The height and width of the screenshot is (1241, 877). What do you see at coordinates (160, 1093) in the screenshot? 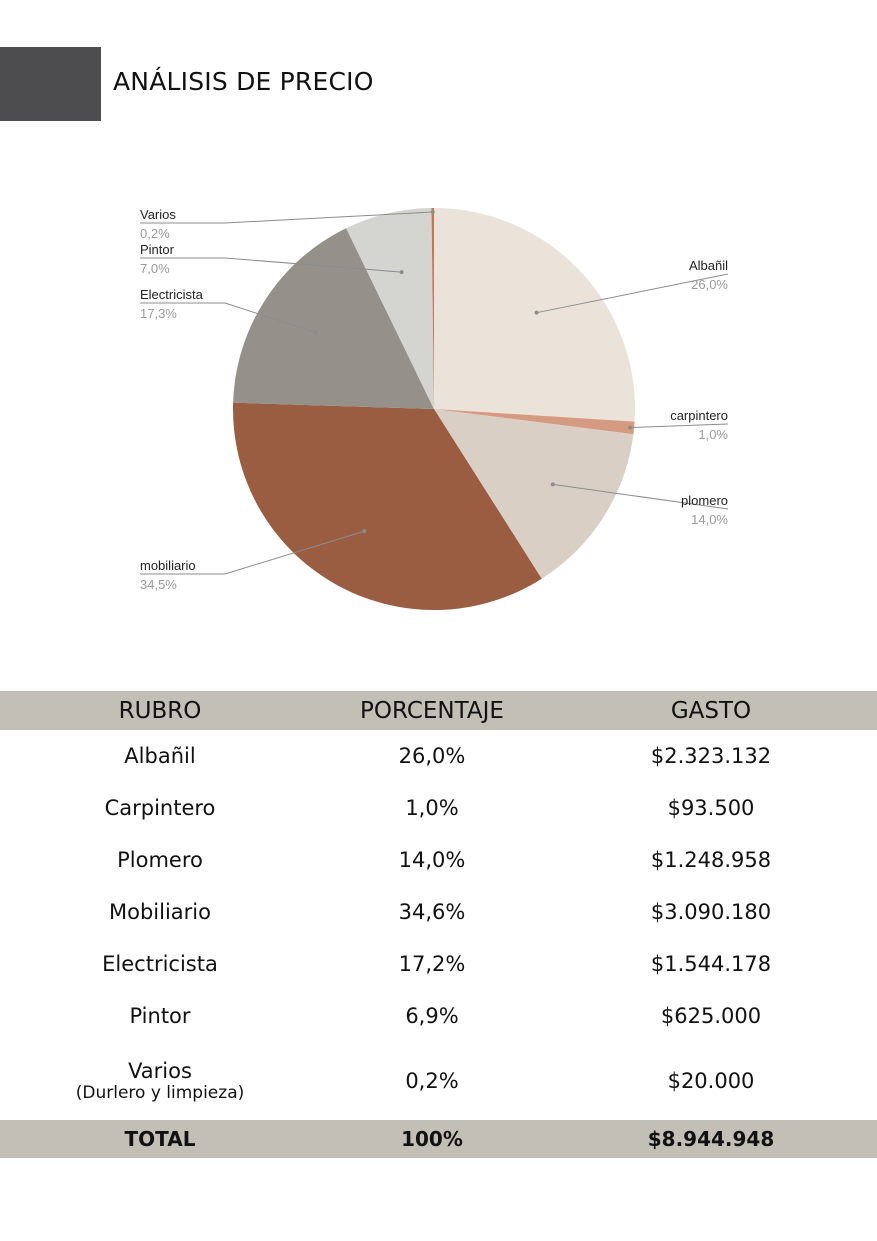
I see `rubro-sublabel: (Durlero y limpieza)` at bounding box center [160, 1093].